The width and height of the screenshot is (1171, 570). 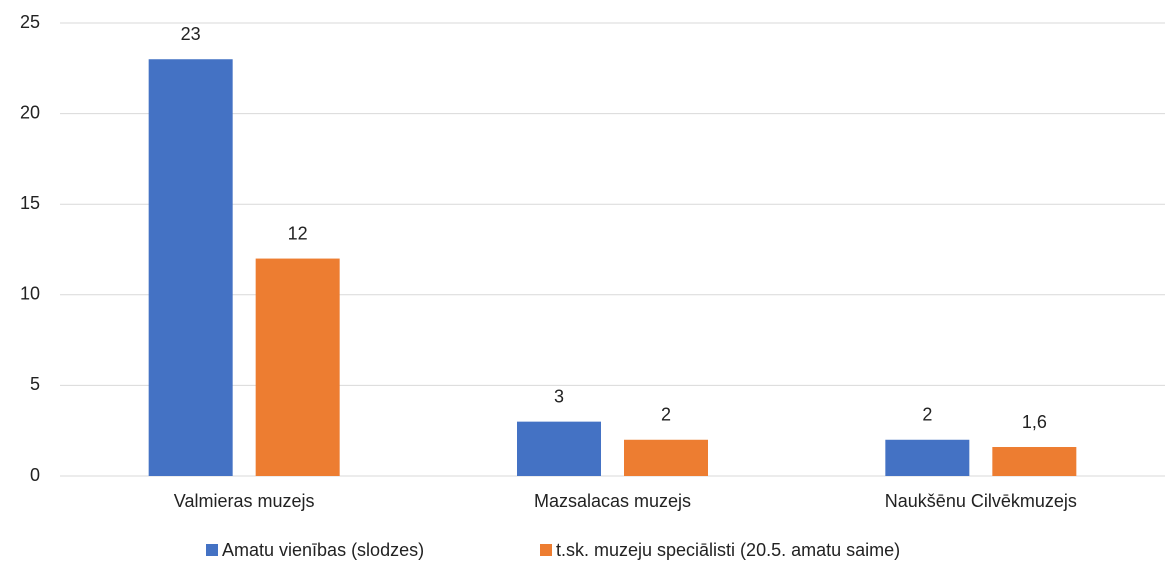 I want to click on x-tick-label: Mazsalacas muzejs, so click(x=612, y=501).